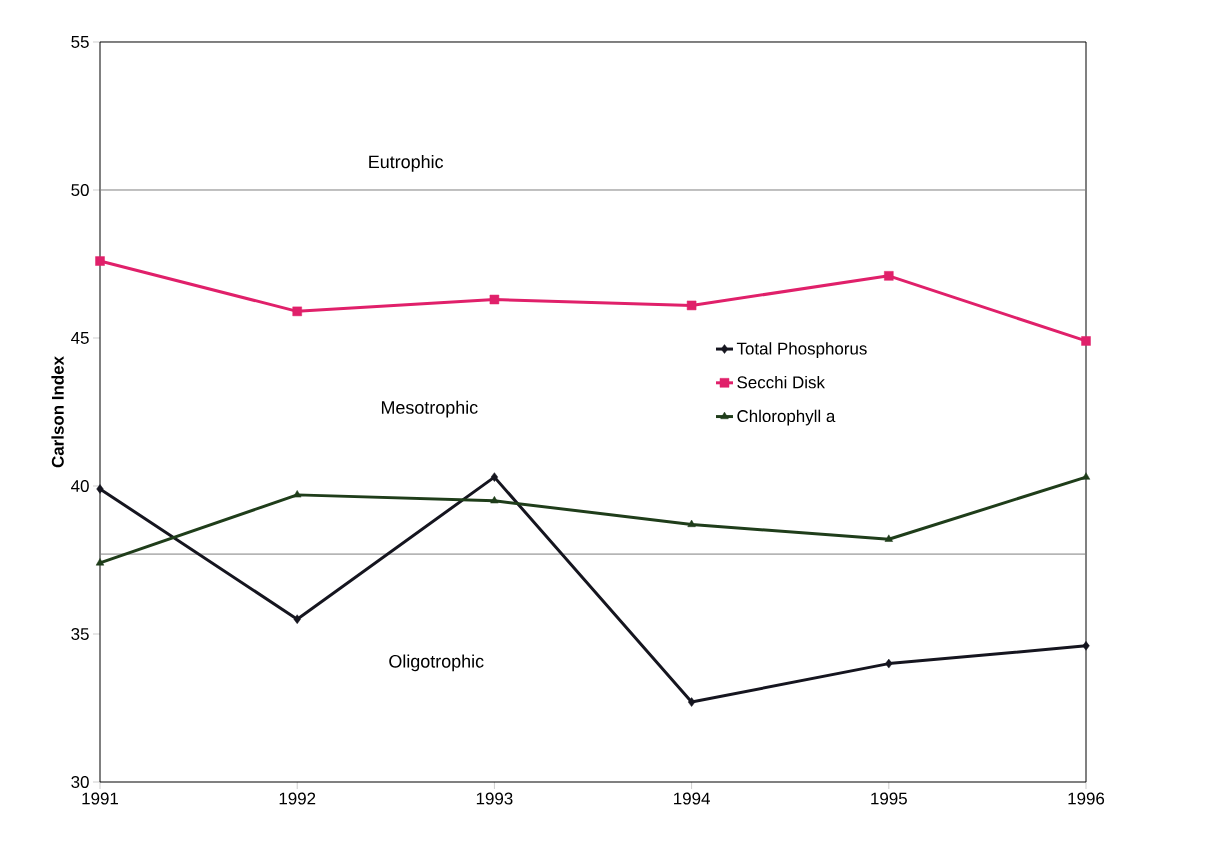  What do you see at coordinates (80, 486) in the screenshot?
I see `y-tick-label: 40` at bounding box center [80, 486].